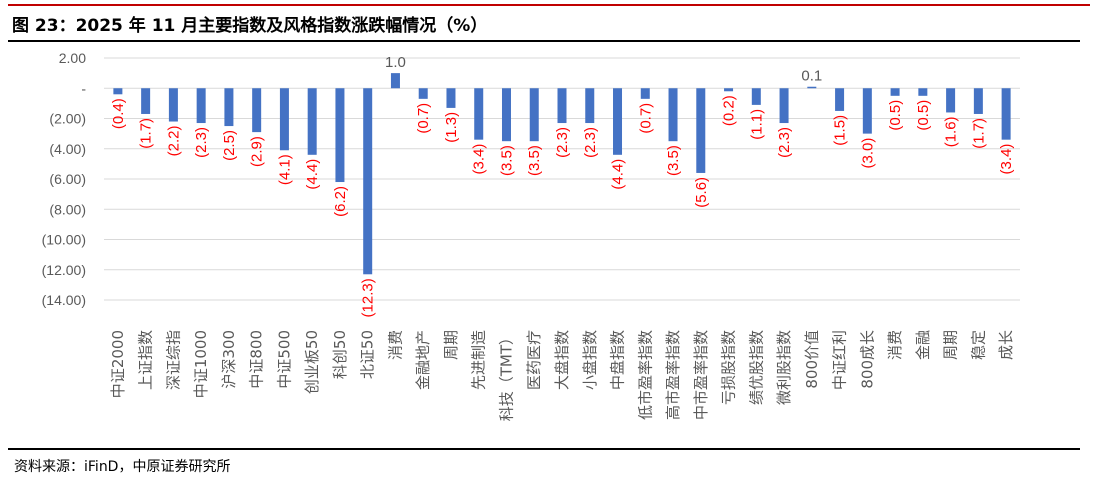 The image size is (1094, 482). Describe the element at coordinates (867, 153) in the screenshot. I see `data-label: (3.0)` at that location.